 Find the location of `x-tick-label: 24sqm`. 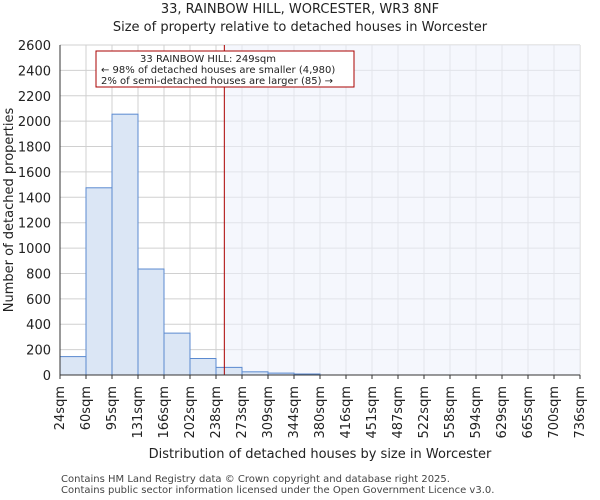

x-tick-label: 24sqm is located at coordinates (60, 408).